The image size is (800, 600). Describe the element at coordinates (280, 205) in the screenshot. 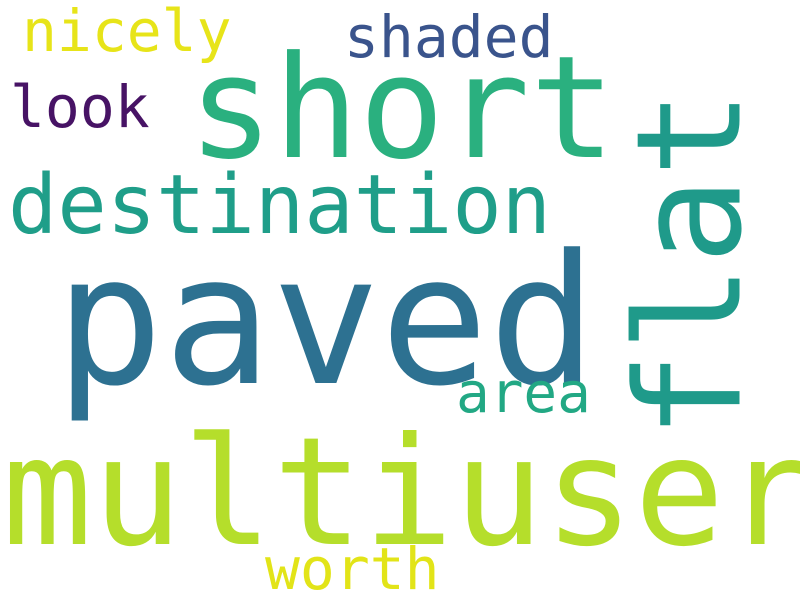

I see `word-destination: destination` at that location.